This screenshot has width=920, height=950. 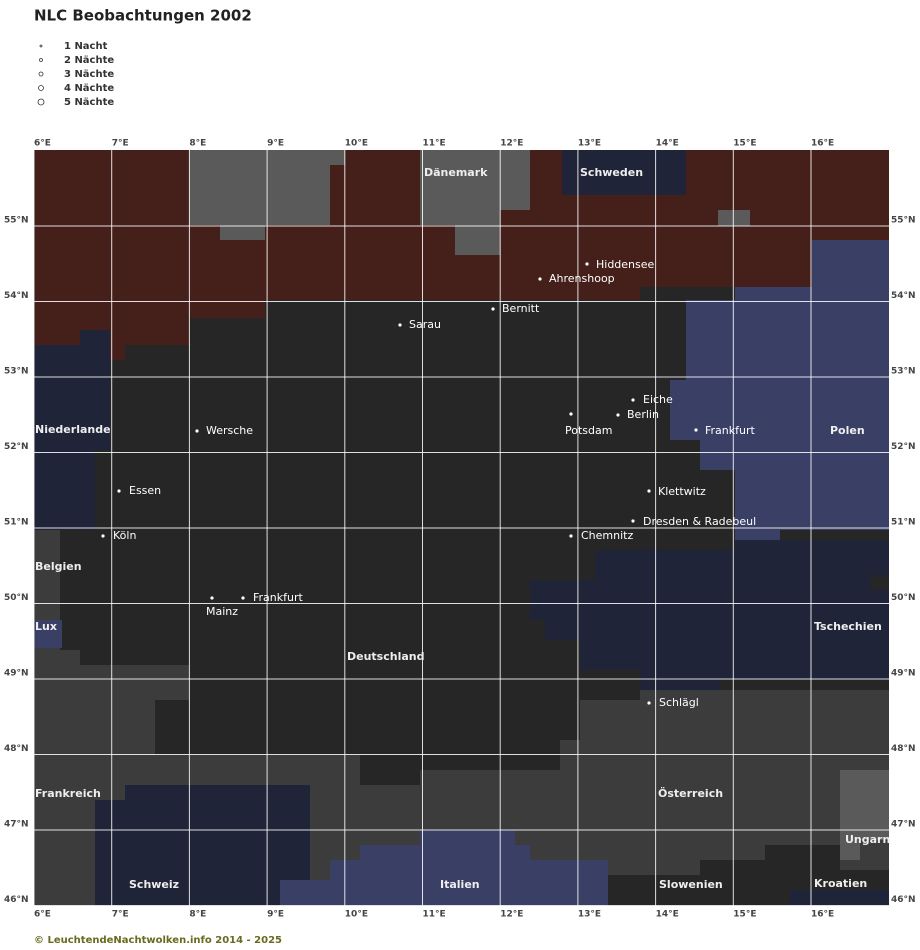 What do you see at coordinates (625, 264) in the screenshot?
I see `city-label: Hiddensee` at bounding box center [625, 264].